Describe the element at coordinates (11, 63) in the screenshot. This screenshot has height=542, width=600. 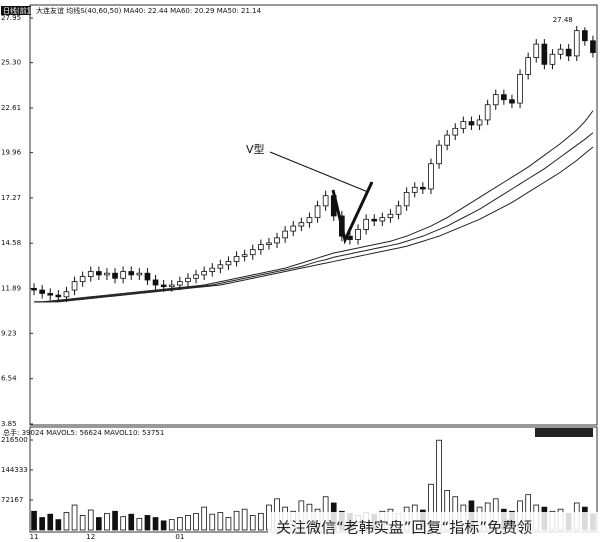
I see `y-tick-label: 25.30` at that location.